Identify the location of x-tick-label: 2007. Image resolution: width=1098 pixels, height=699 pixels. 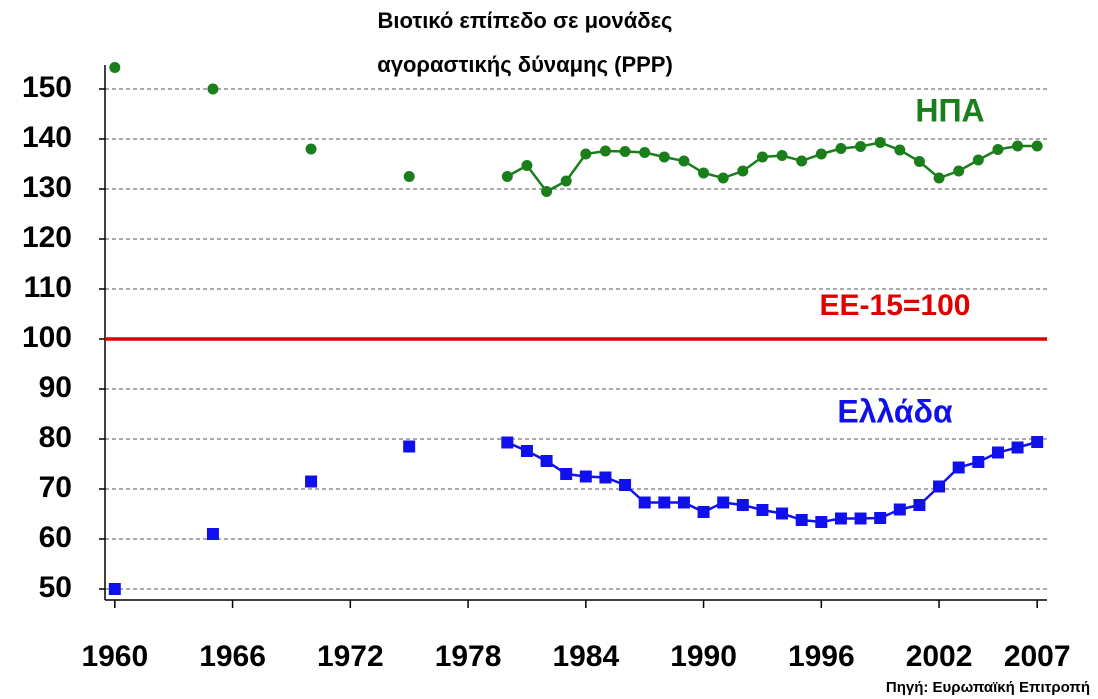
(1037, 656).